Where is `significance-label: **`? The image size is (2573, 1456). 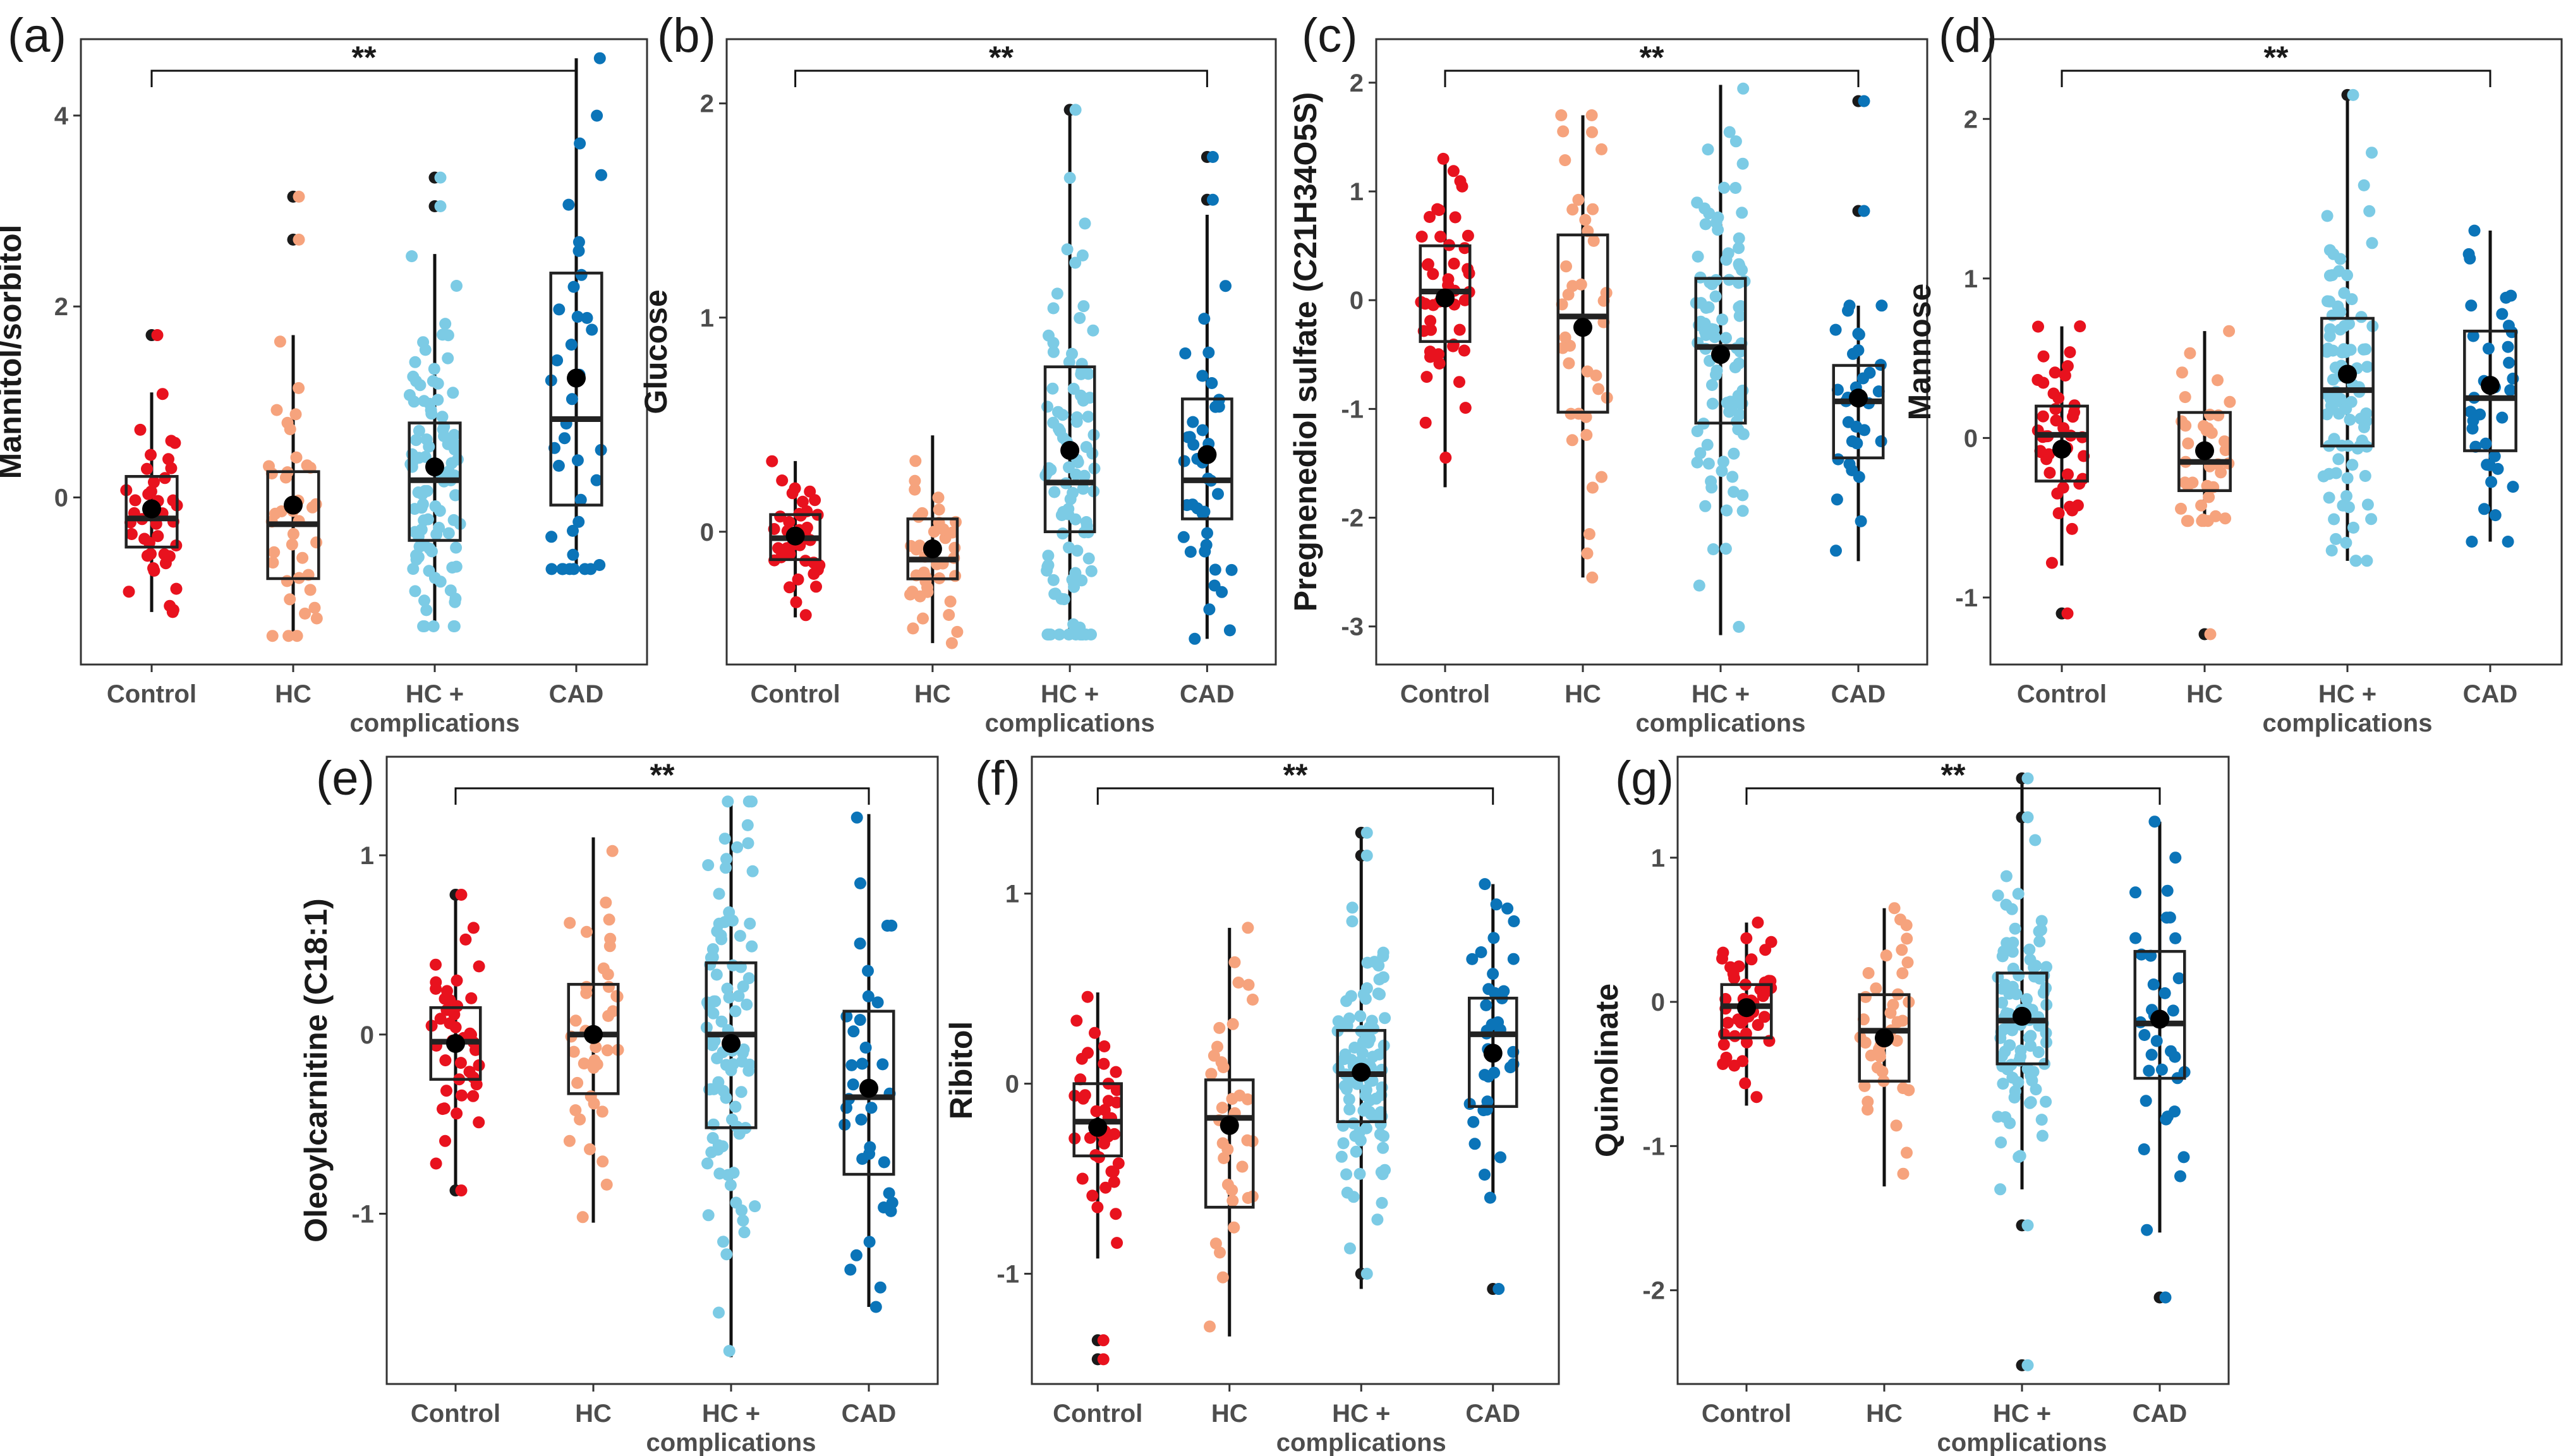 significance-label: ** is located at coordinates (2276, 57).